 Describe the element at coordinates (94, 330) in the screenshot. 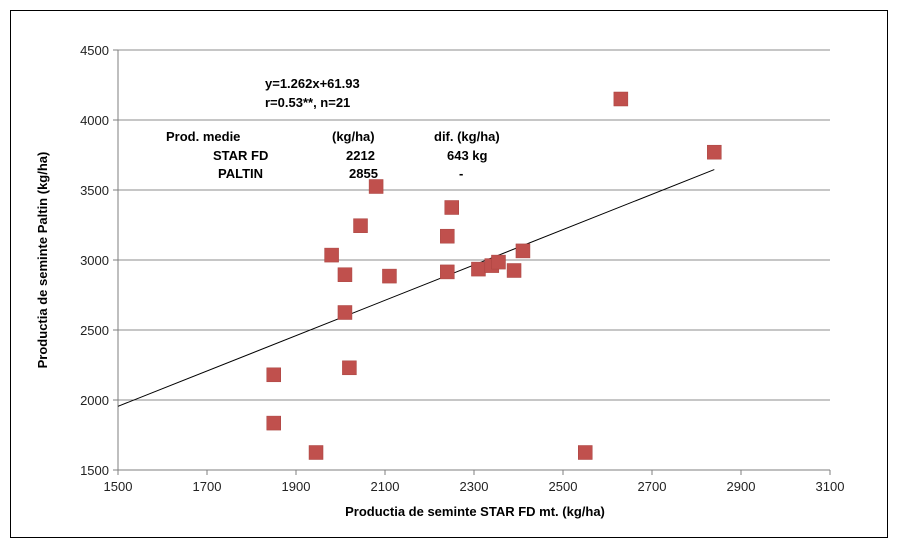

I see `y-tick-label: 2500` at that location.